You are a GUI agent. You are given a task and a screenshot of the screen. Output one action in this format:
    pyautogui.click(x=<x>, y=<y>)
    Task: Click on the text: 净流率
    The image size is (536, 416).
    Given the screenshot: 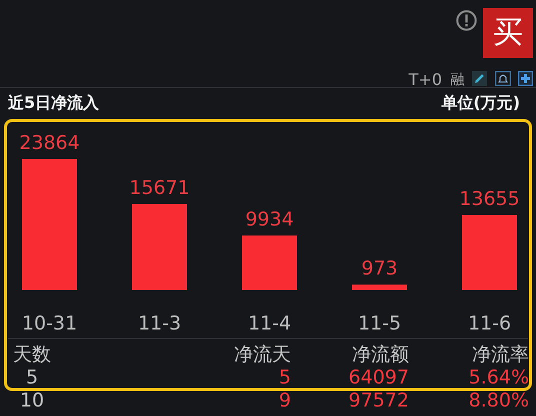 What is the action you would take?
    pyautogui.click(x=500, y=355)
    